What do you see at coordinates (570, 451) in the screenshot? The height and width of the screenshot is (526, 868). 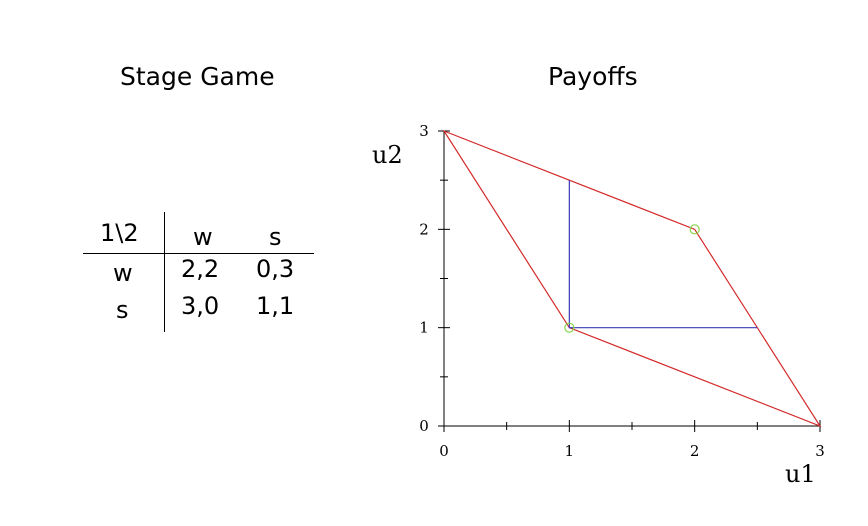 I see `x-tick-label: 1` at bounding box center [570, 451].